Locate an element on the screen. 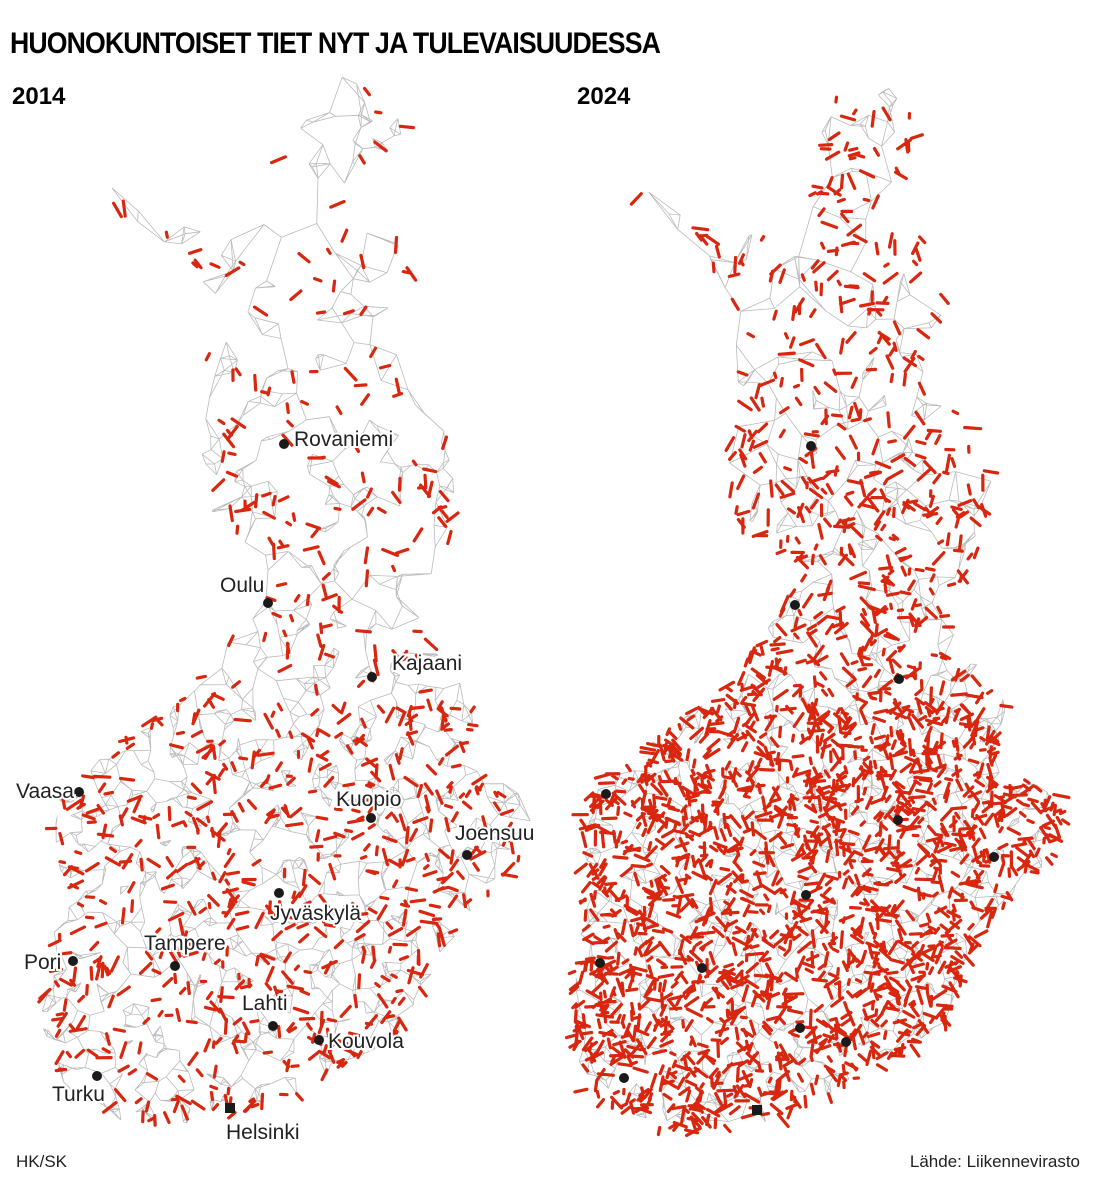  city-label: Turku is located at coordinates (78, 1094).